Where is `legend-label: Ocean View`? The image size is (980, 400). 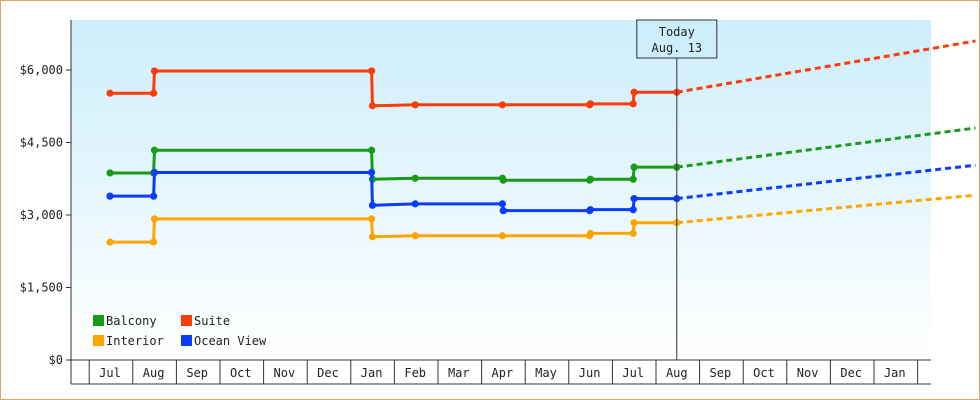 legend-label: Ocean View is located at coordinates (230, 341).